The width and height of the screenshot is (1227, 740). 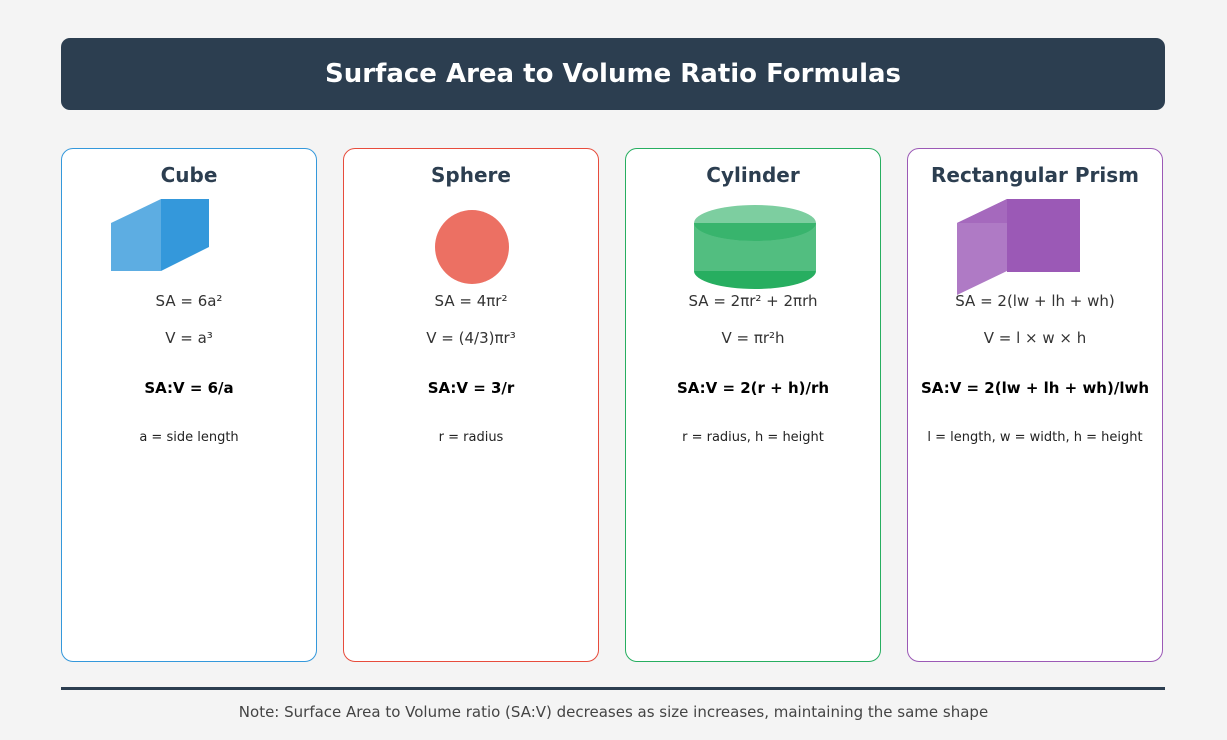 I want to click on surface-area-formula: SA = 6a², so click(x=189, y=301).